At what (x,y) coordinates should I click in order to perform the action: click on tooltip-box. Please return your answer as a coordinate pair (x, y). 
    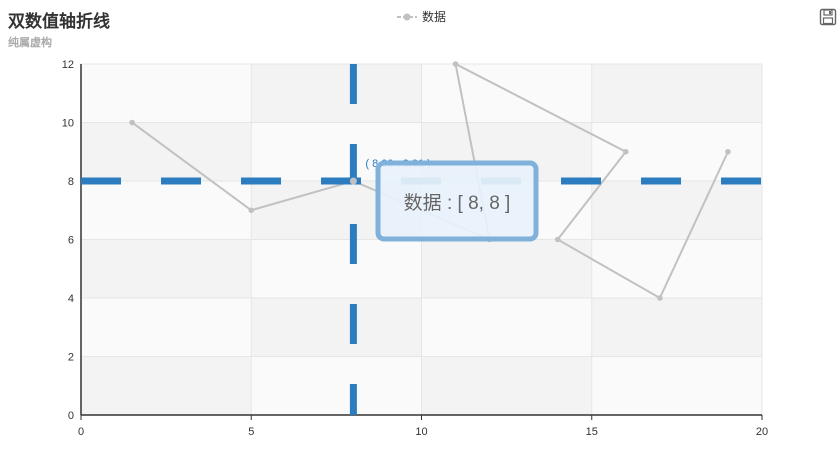
    Looking at the image, I should click on (457, 201).